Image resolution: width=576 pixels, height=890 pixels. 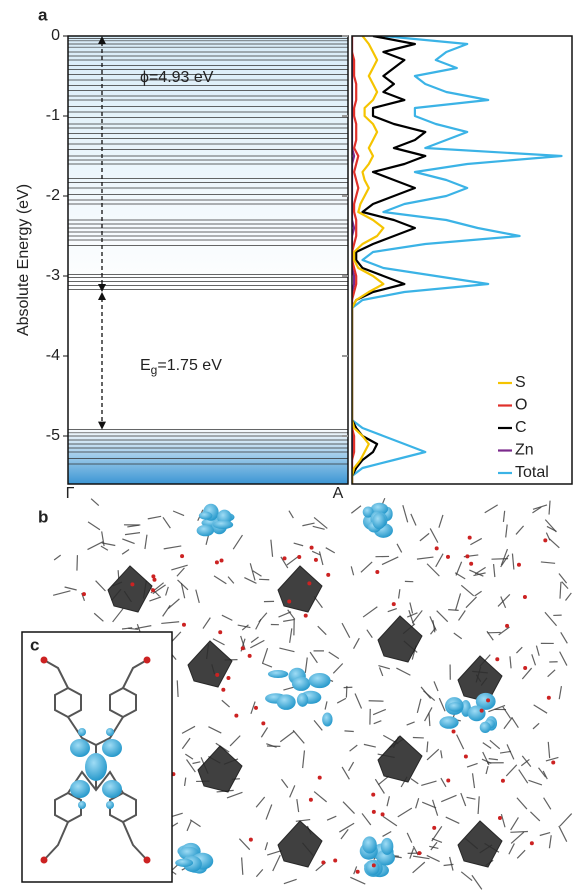 I want to click on annotation: Eg=1.75 eV, so click(x=181, y=367).